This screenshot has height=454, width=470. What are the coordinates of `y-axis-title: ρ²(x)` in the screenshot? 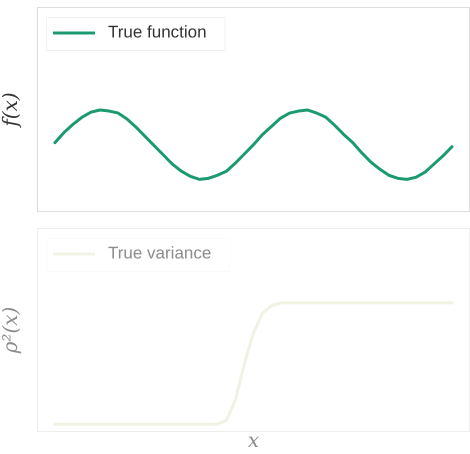 It's located at (11, 330).